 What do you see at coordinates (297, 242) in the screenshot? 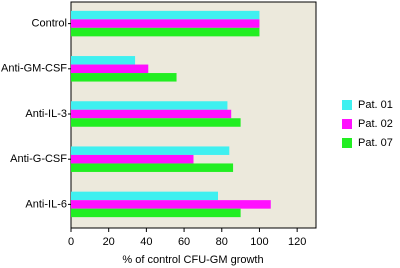
I see `x-tick-label: 120` at bounding box center [297, 242].